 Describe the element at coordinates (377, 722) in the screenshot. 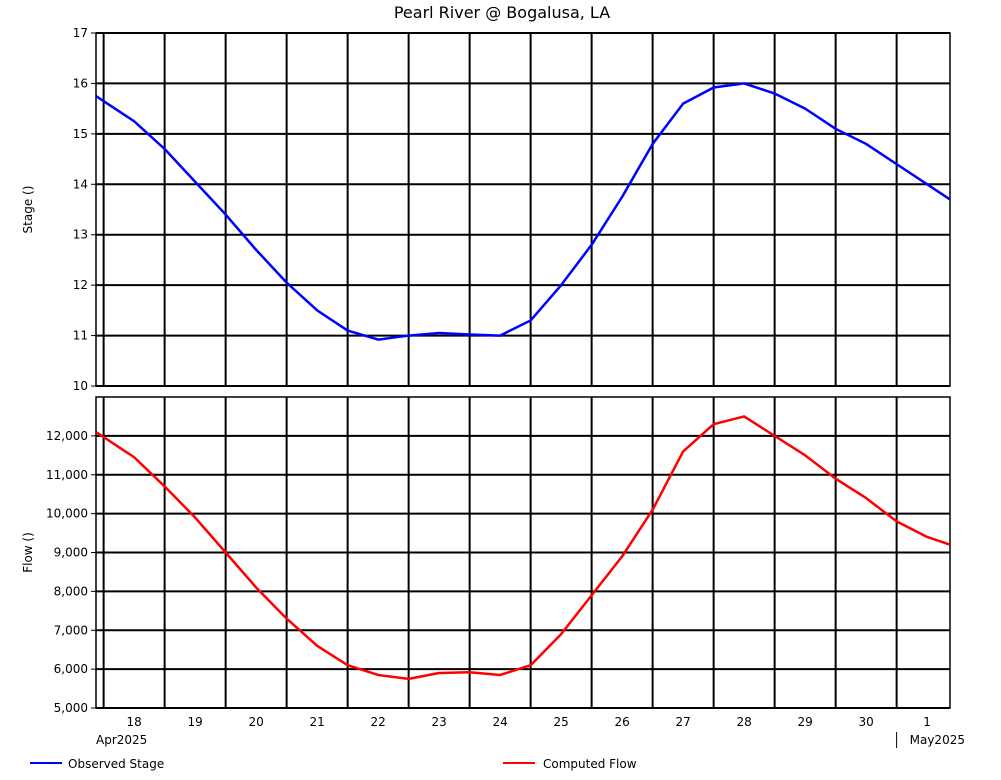

I see `x-day-label: 22` at that location.